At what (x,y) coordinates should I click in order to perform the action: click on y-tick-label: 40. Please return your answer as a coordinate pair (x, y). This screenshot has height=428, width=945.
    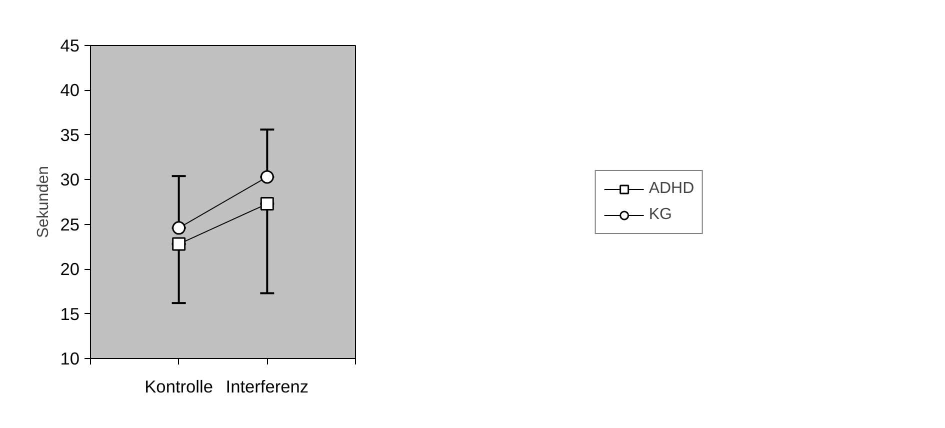
    Looking at the image, I should click on (70, 90).